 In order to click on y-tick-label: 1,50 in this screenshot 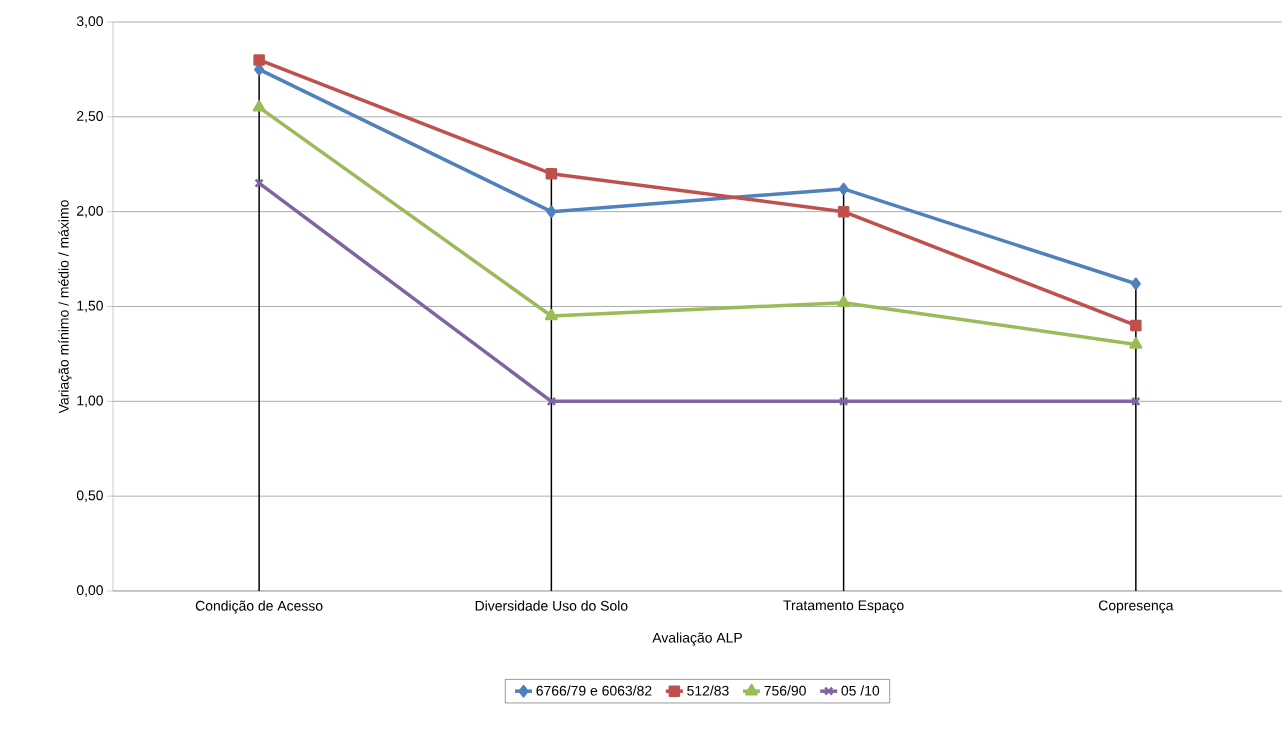, I will do `click(90, 306)`.